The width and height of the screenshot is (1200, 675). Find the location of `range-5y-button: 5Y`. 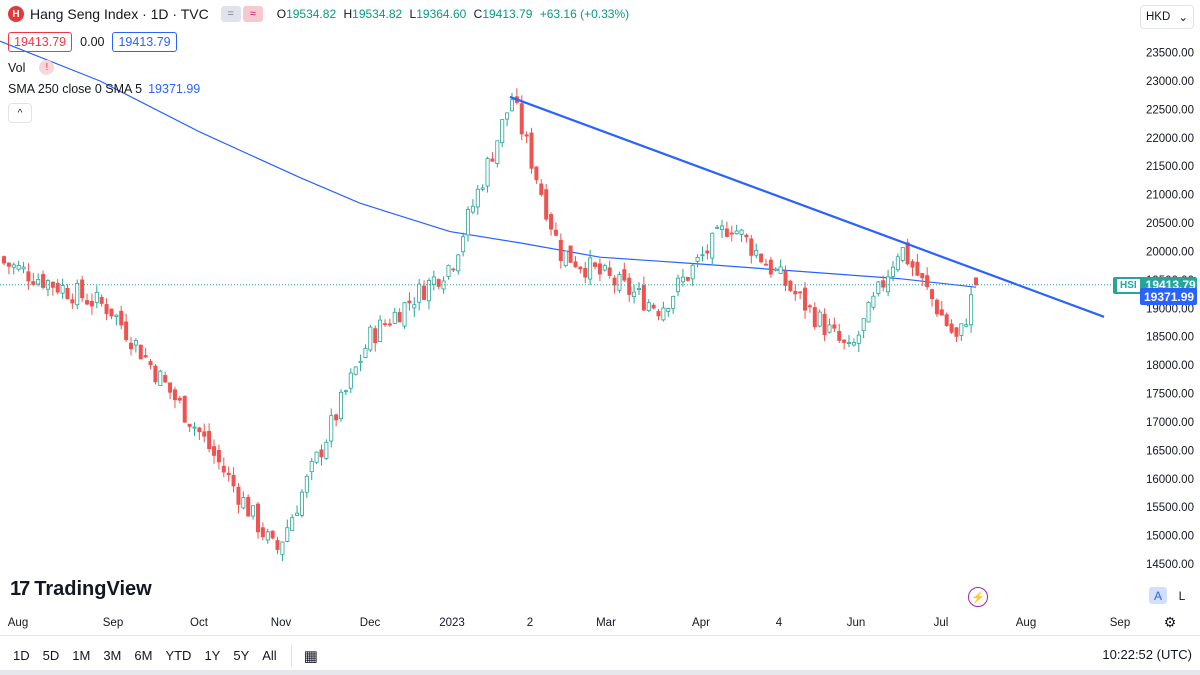

range-5y-button: 5Y is located at coordinates (241, 655).